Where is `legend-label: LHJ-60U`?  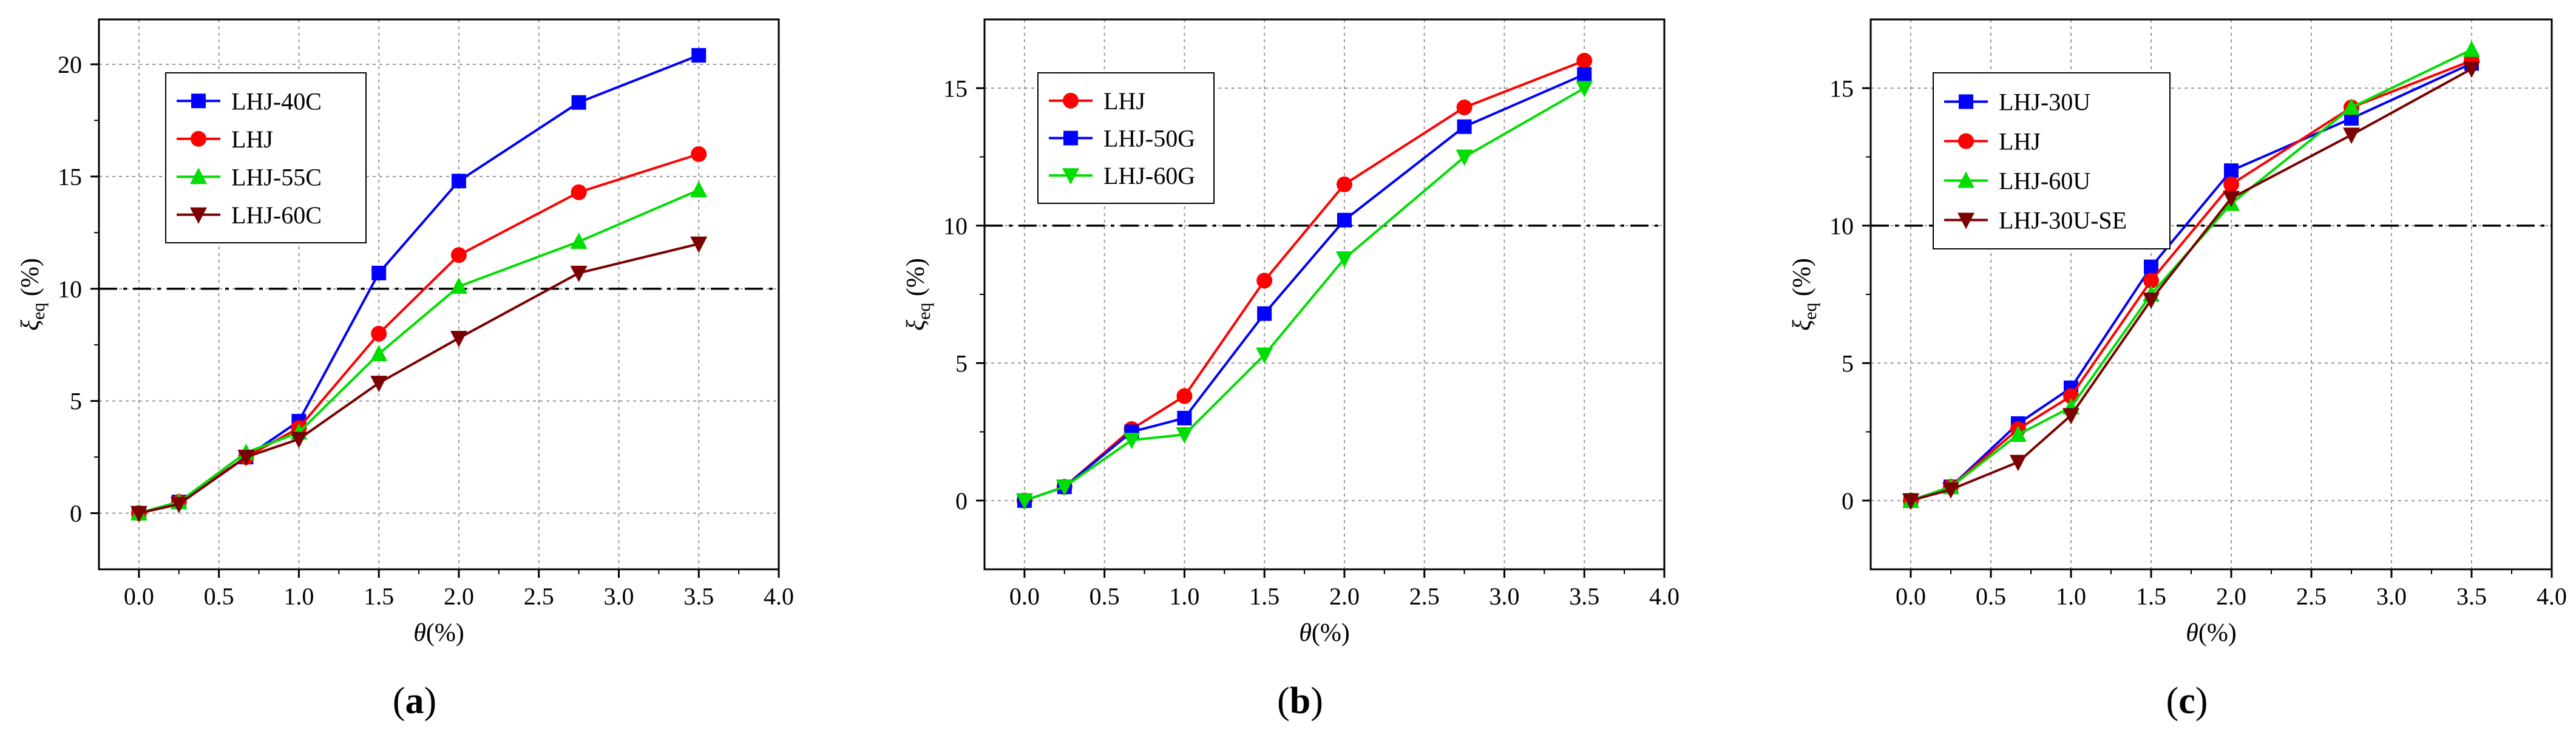
legend-label: LHJ-60U is located at coordinates (2045, 181).